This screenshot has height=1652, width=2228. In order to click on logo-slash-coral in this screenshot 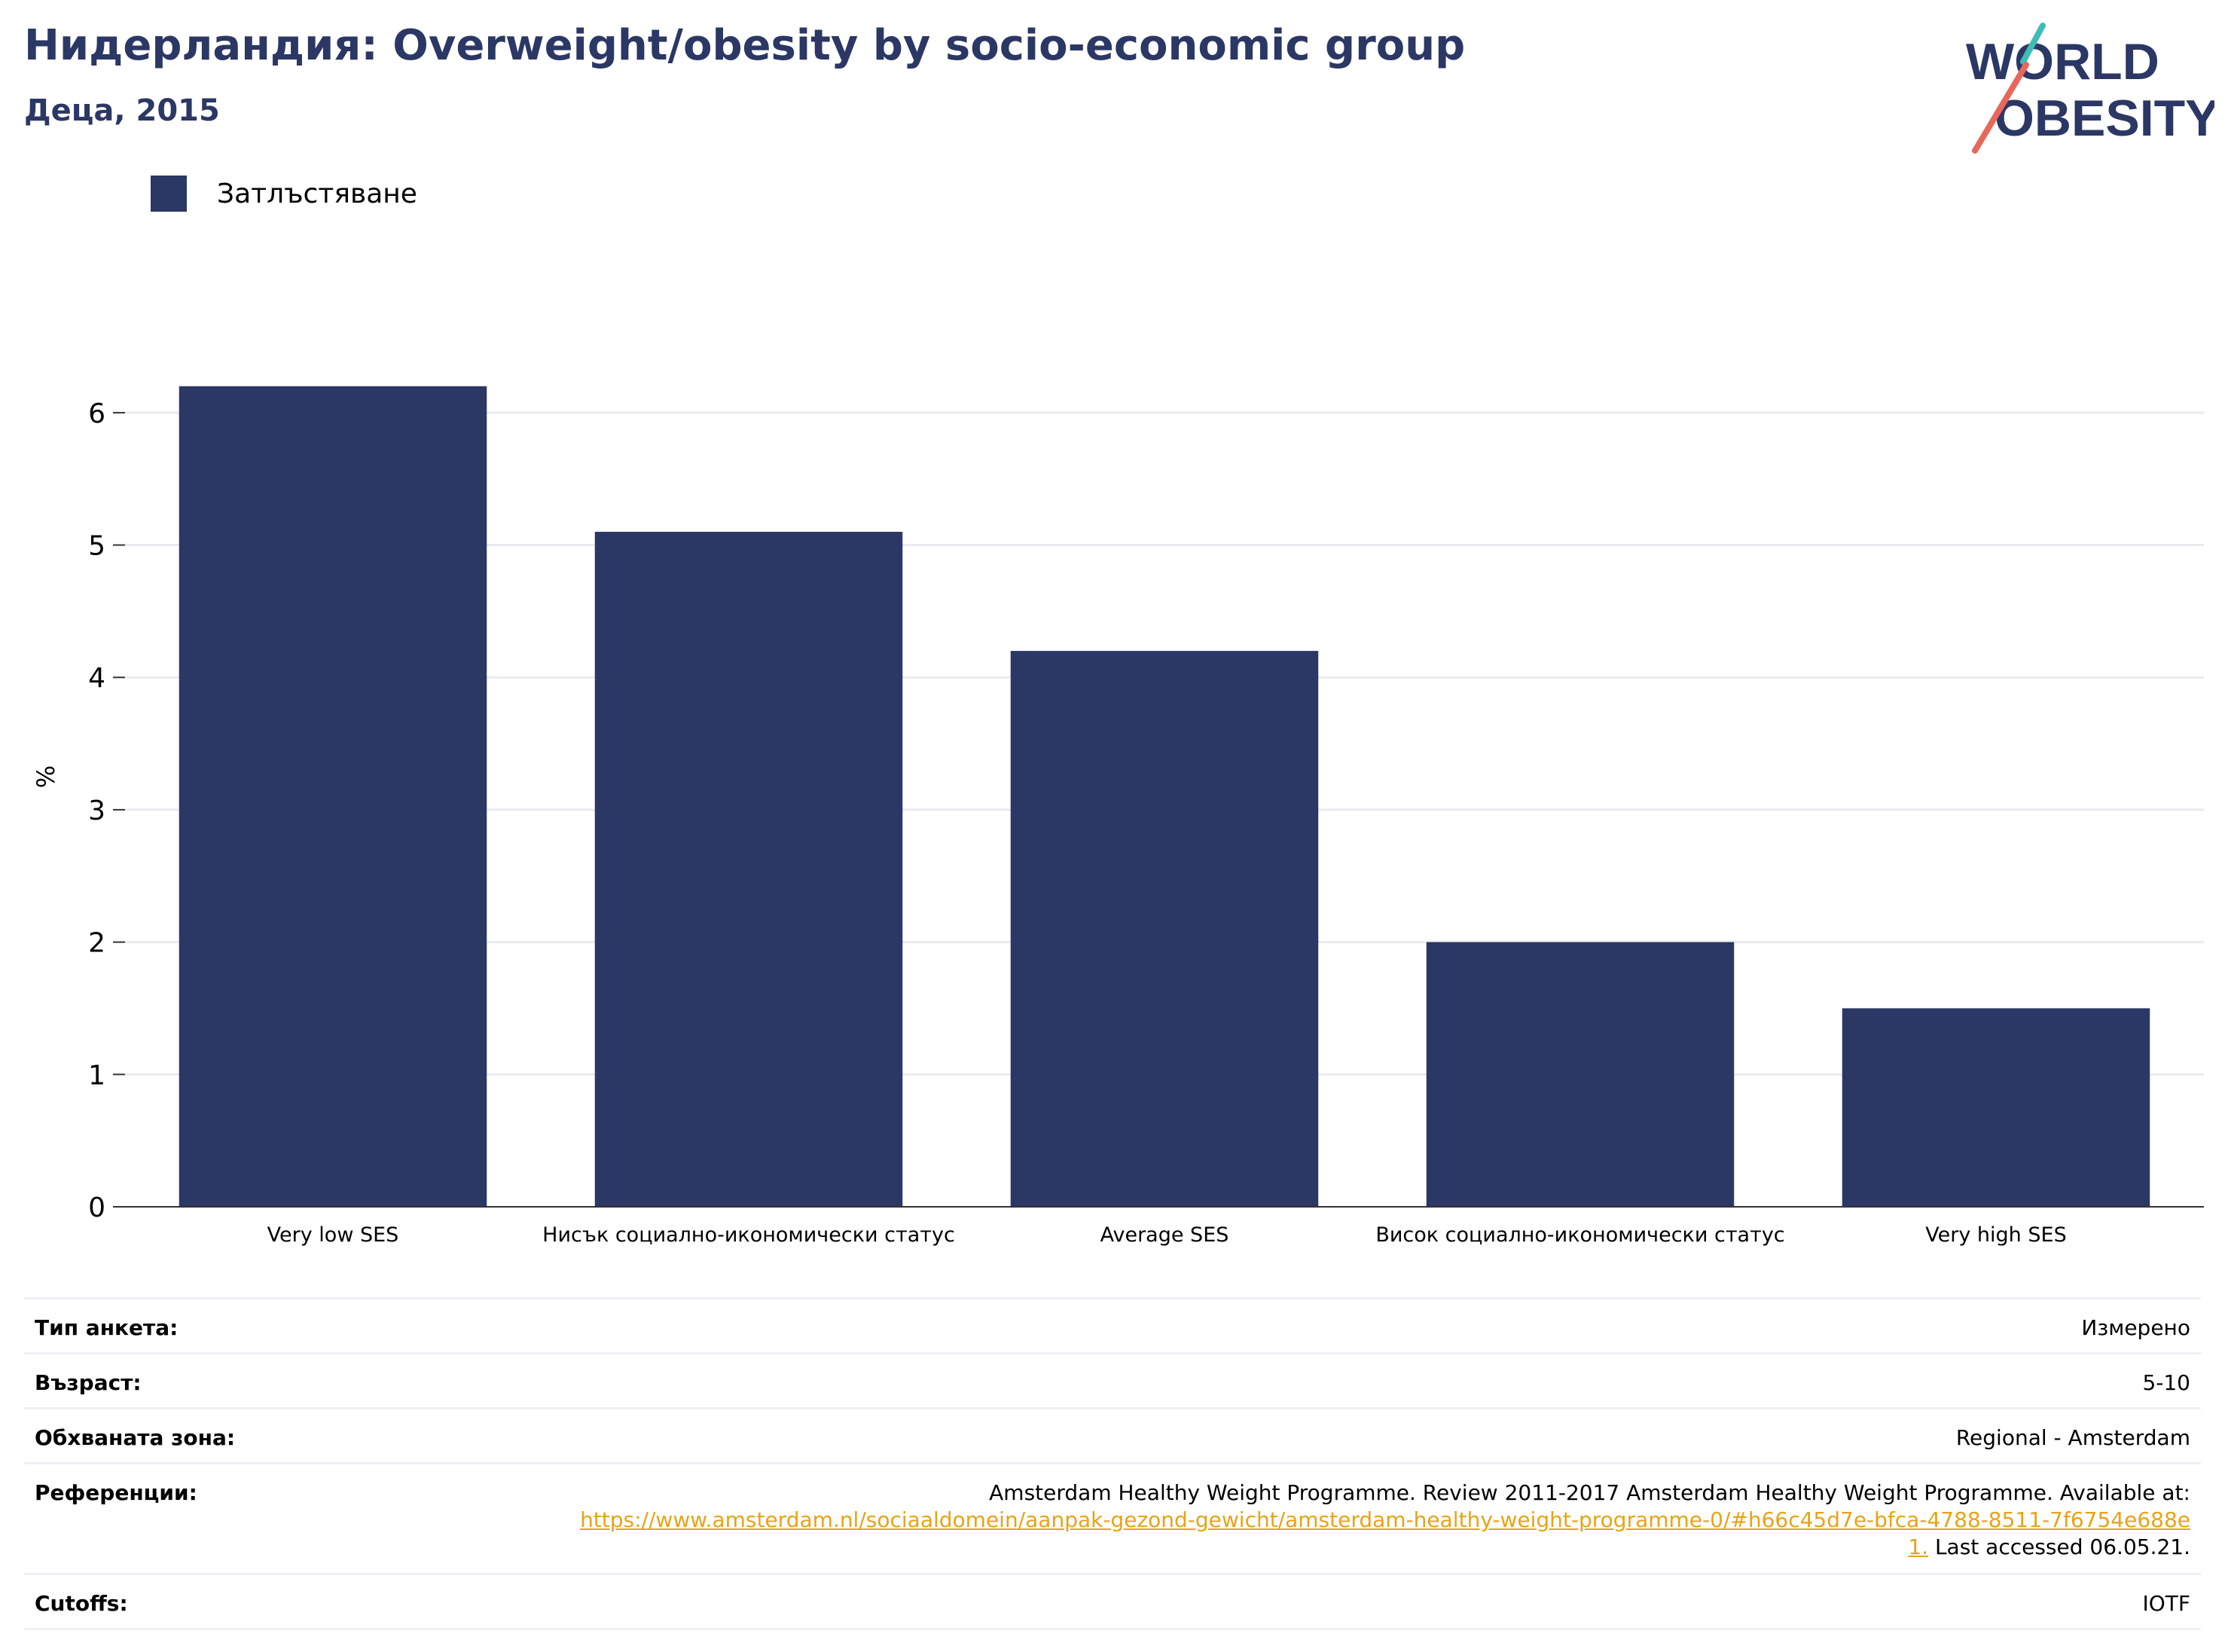, I will do `click(2000, 108)`.